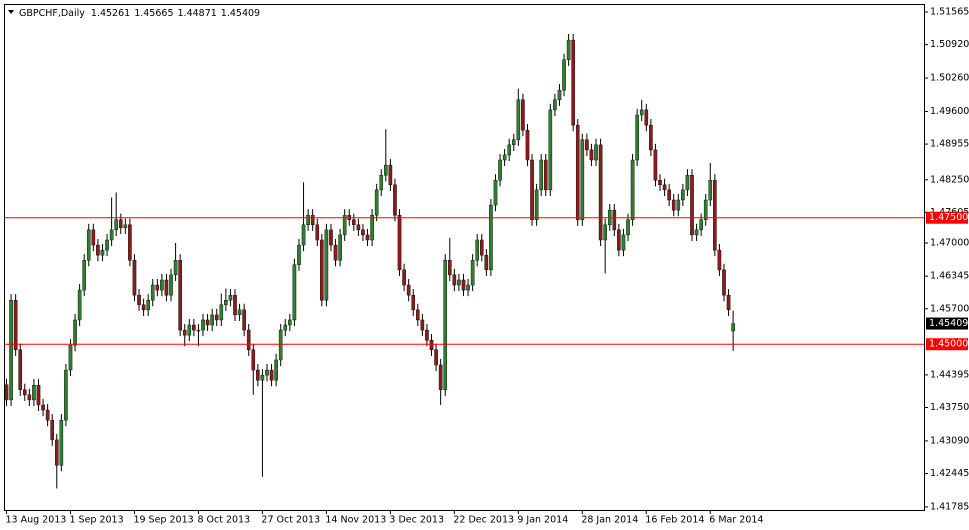  I want to click on price-level-label: 1.47500, so click(948, 217).